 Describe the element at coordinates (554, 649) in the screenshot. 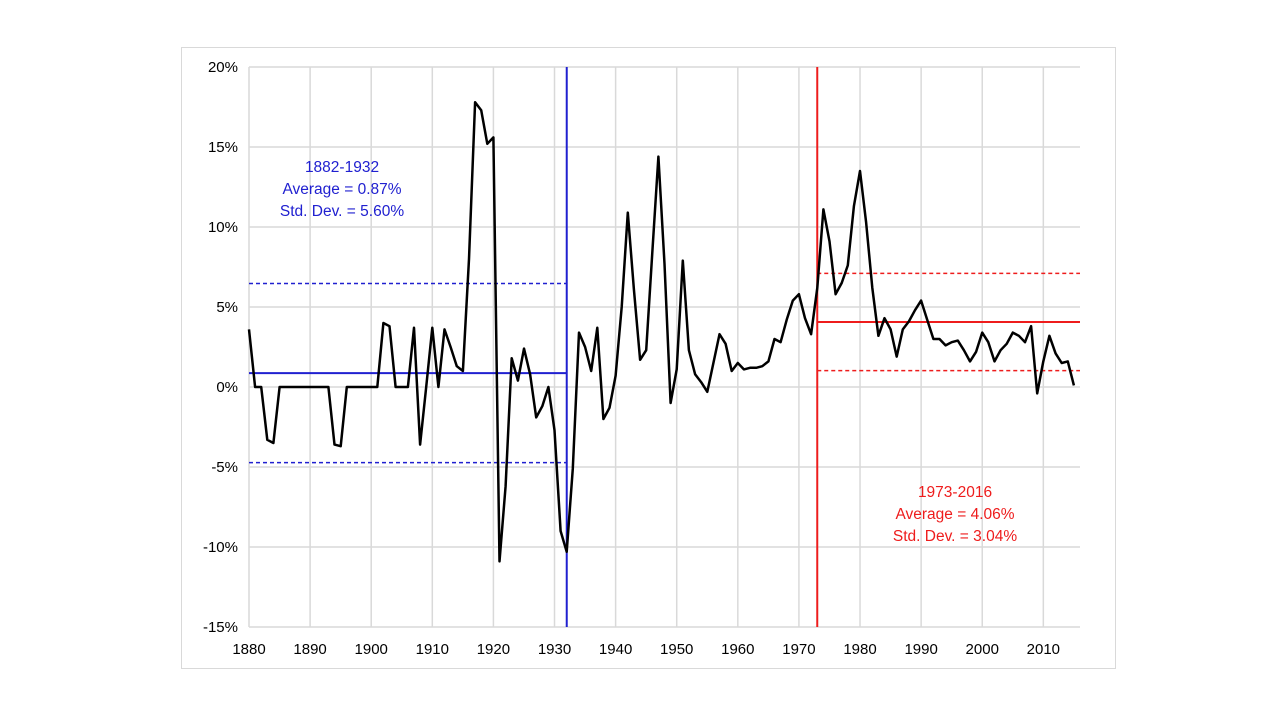

I see `x-tick-label: 1930` at that location.